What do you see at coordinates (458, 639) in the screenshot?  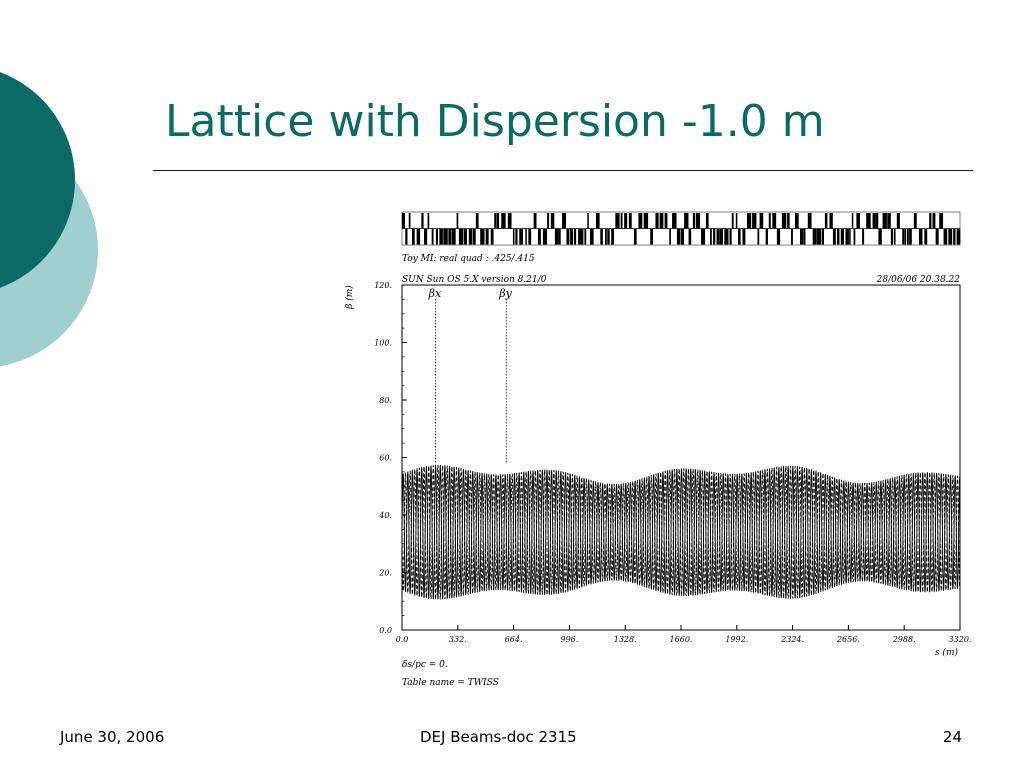 I see `x-tick-label: 332.` at bounding box center [458, 639].